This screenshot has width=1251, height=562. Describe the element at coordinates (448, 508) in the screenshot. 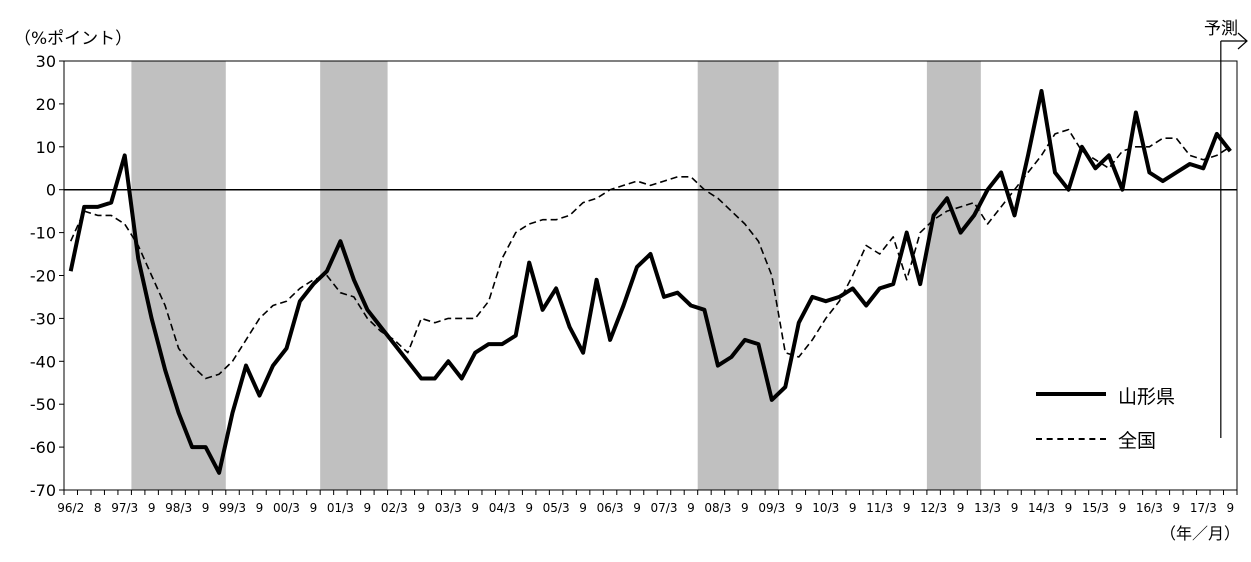

I see `x-tick-label: 03/3` at that location.